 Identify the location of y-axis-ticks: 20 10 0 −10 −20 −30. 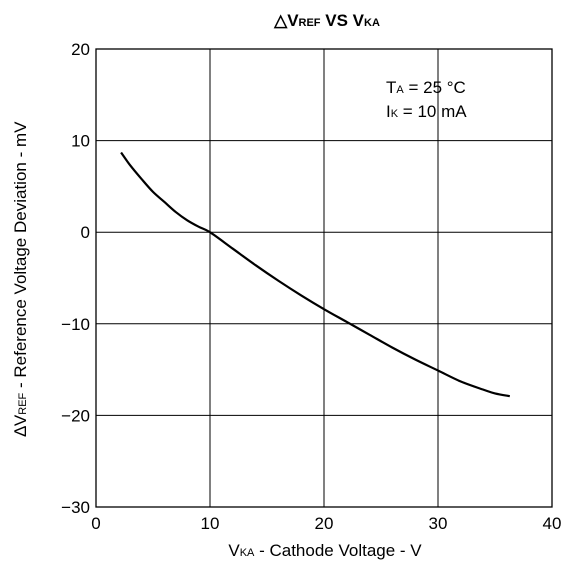
(75, 278).